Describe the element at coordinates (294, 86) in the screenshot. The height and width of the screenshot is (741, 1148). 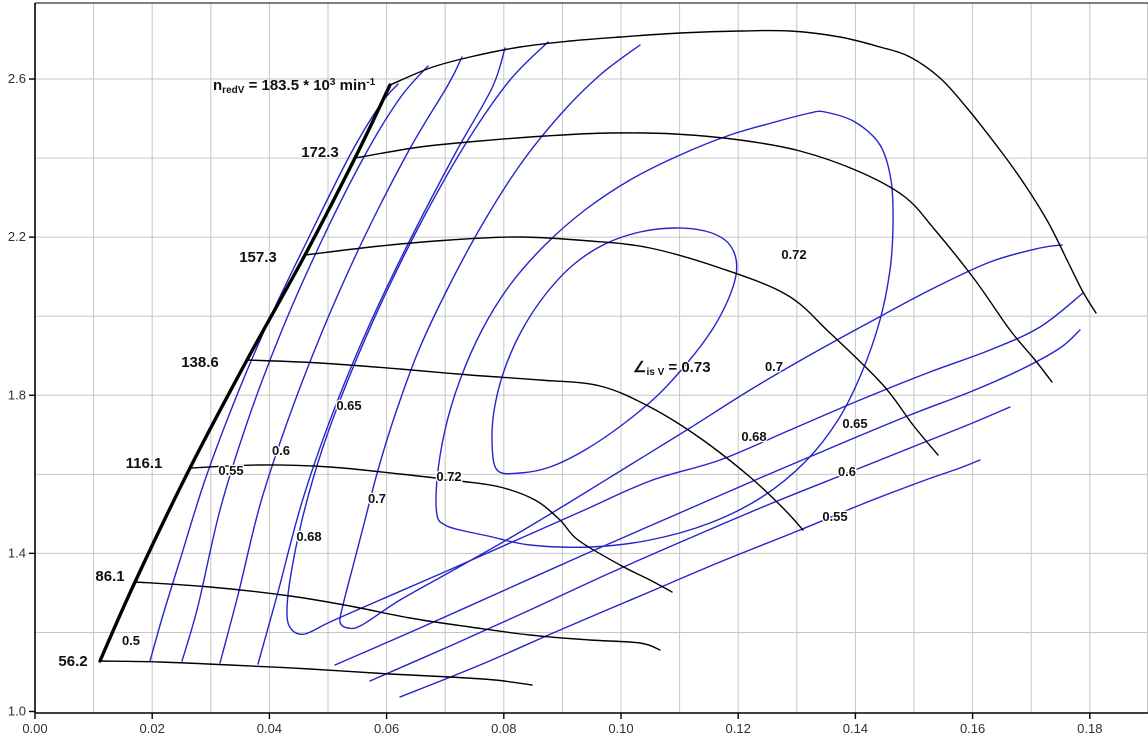
I see `speed-legend: nredV = 183.5 * 103 min-1` at that location.